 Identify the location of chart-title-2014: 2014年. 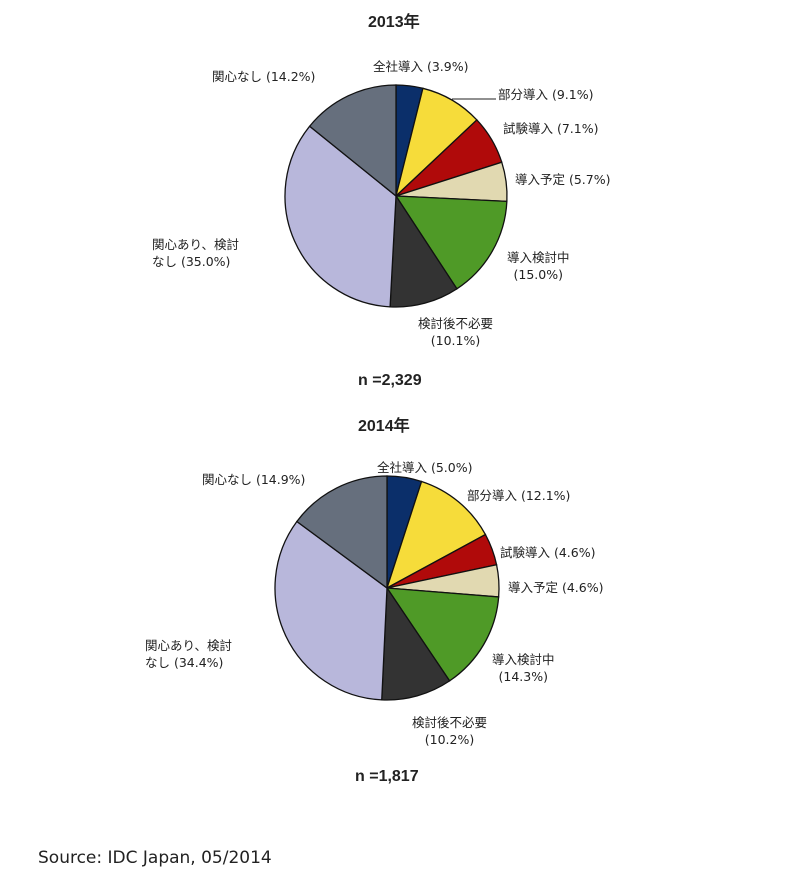
(384, 426).